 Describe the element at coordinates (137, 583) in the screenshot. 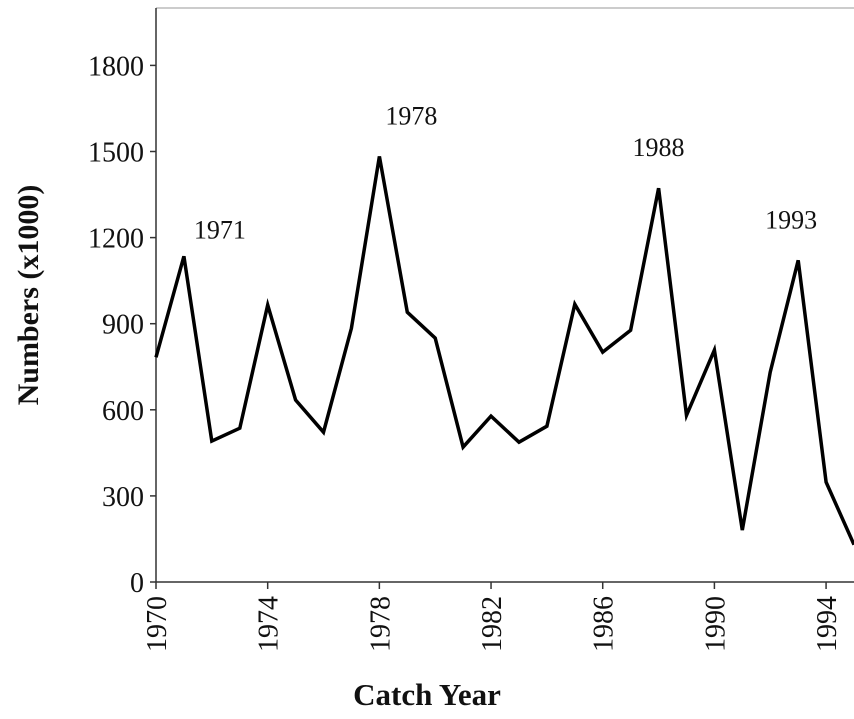

I see `y-tick-label: 0` at that location.